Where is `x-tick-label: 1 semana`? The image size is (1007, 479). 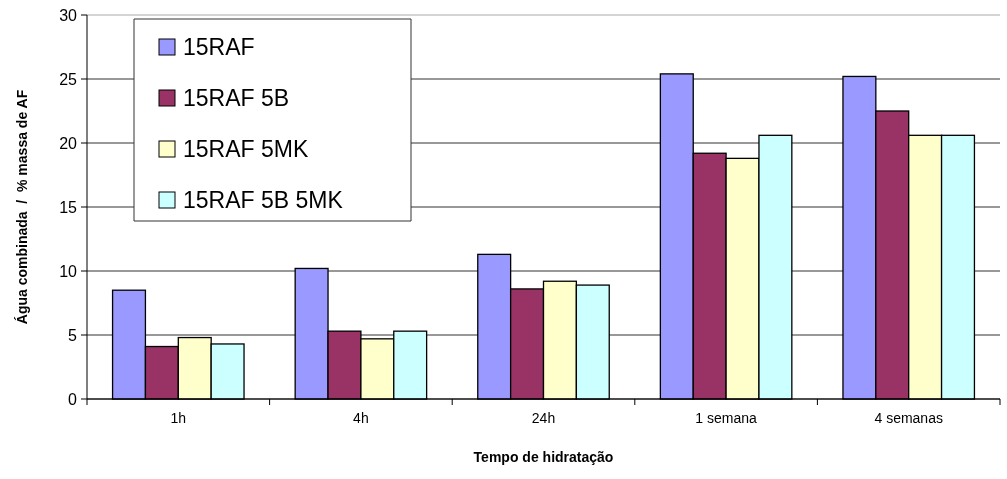
x-tick-label: 1 semana is located at coordinates (726, 418).